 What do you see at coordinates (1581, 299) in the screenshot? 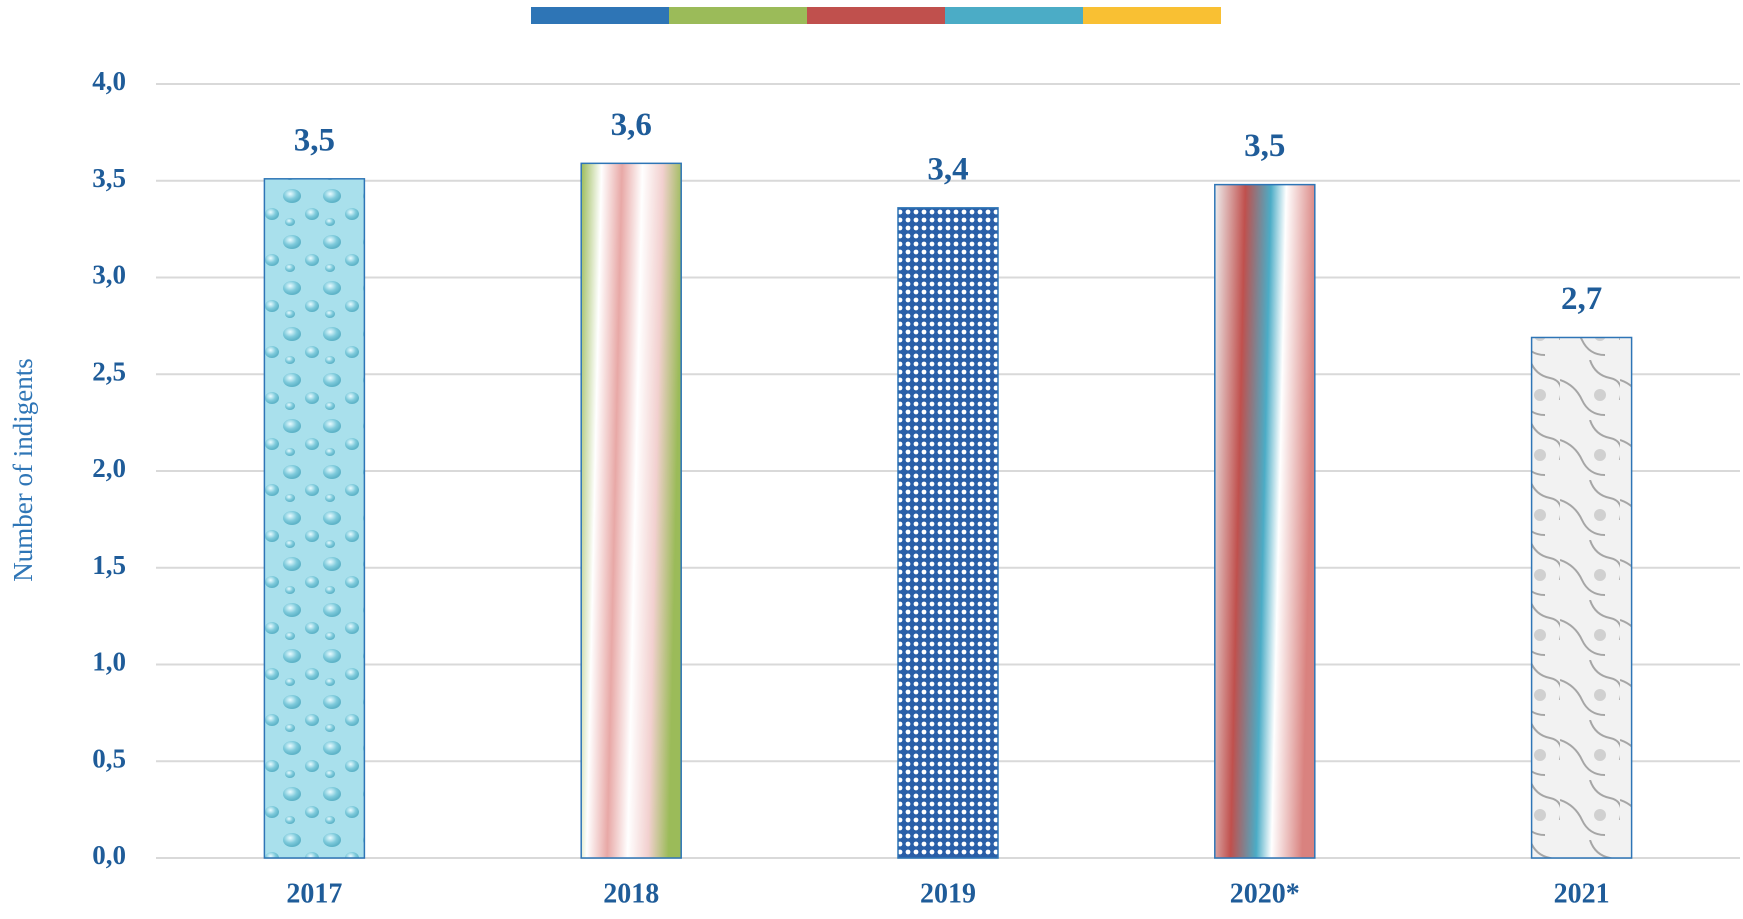
I see `data-label: 2,7` at bounding box center [1581, 299].